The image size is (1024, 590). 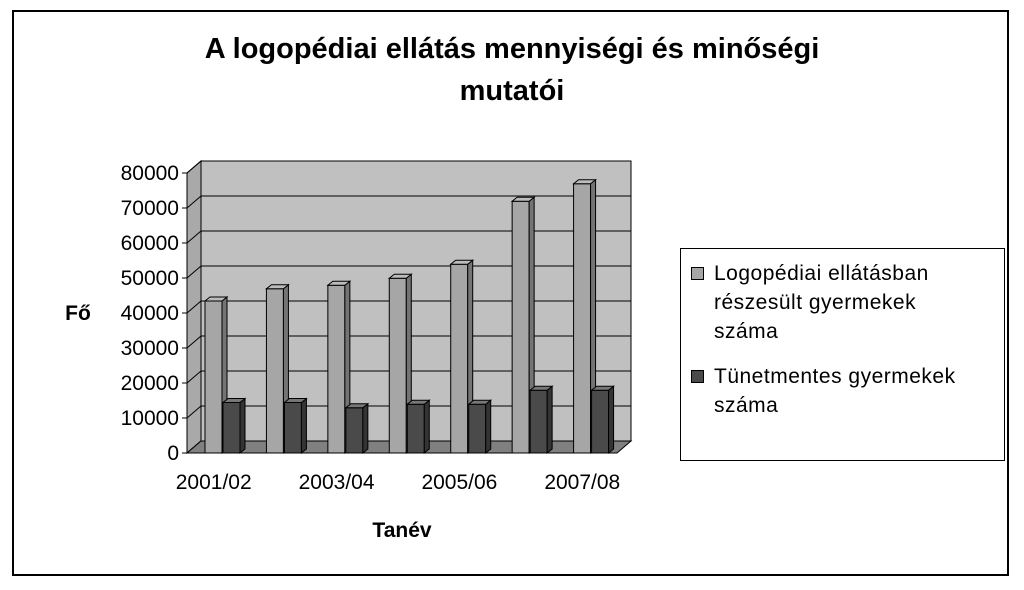 I want to click on x-tick-label: 2007/08, so click(x=582, y=482).